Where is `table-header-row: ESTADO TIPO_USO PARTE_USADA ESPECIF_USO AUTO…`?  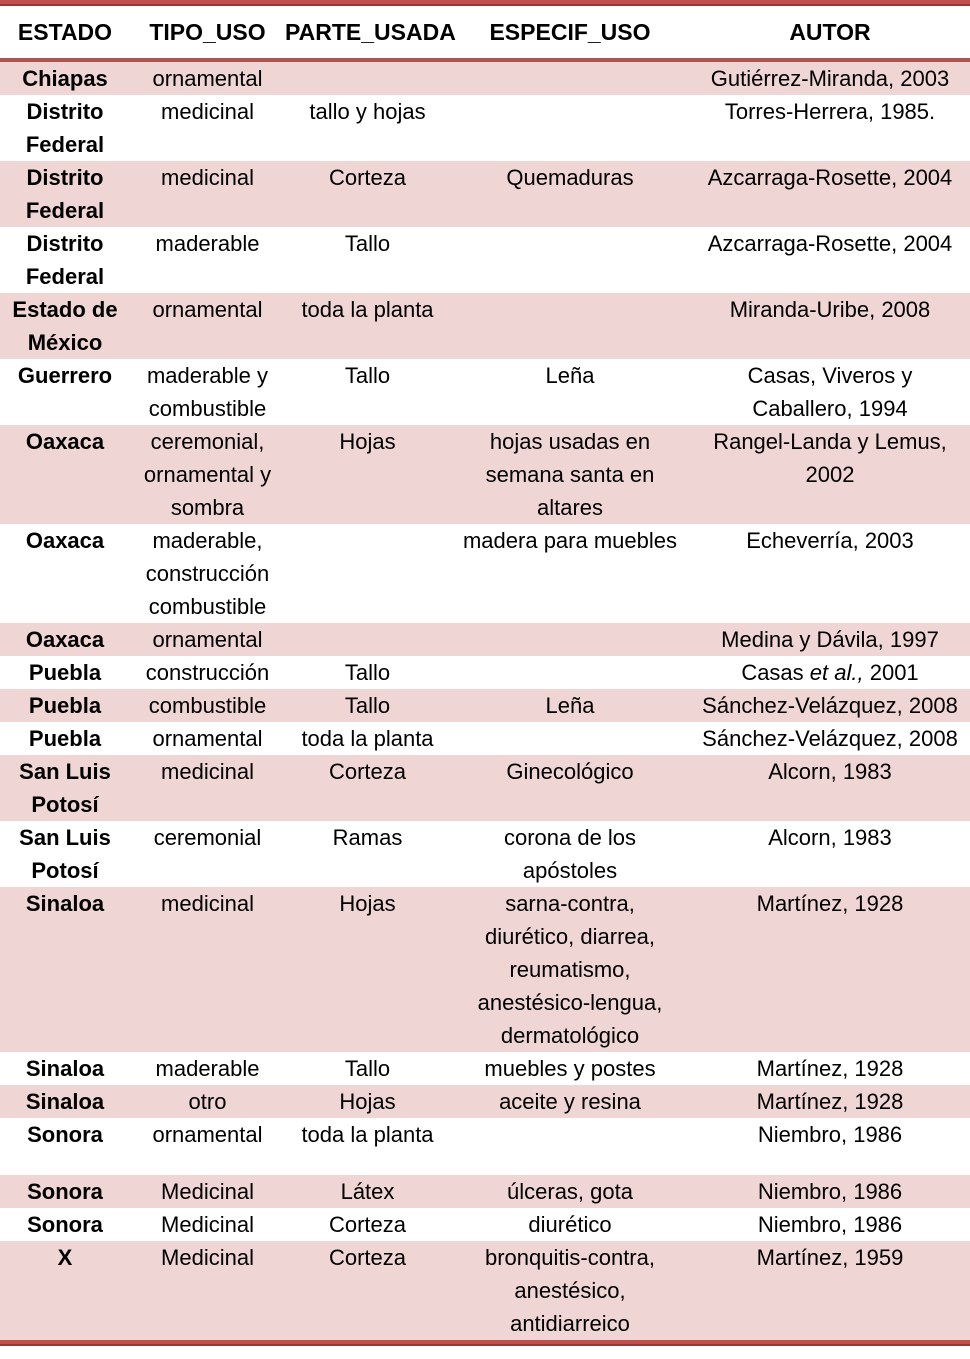 table-header-row: ESTADO TIPO_USO PARTE_USADA ESPECIF_USO AUTO… is located at coordinates (485, 34).